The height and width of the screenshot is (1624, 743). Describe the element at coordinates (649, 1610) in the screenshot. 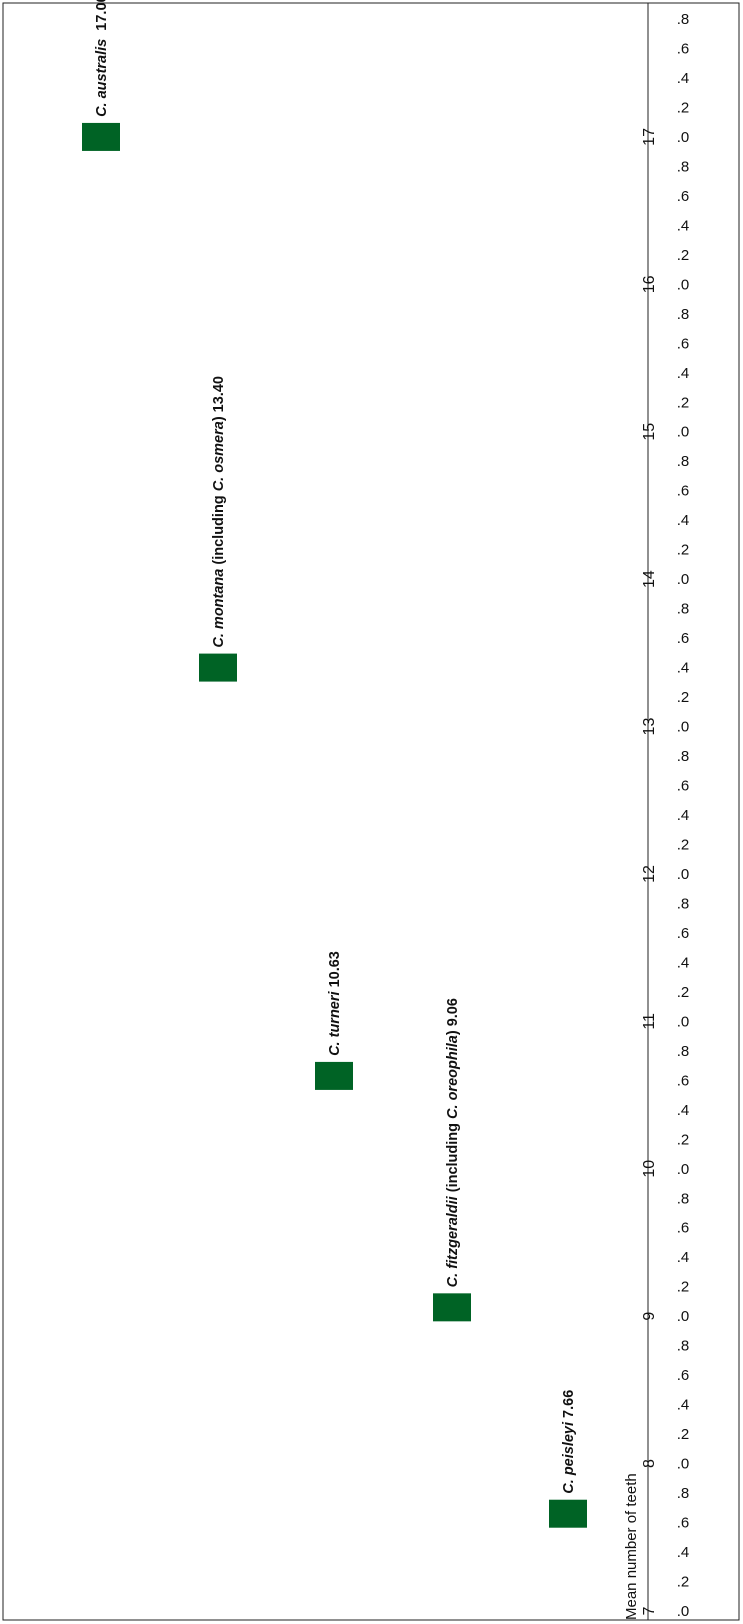

I see `major-tick-label: 7` at that location.